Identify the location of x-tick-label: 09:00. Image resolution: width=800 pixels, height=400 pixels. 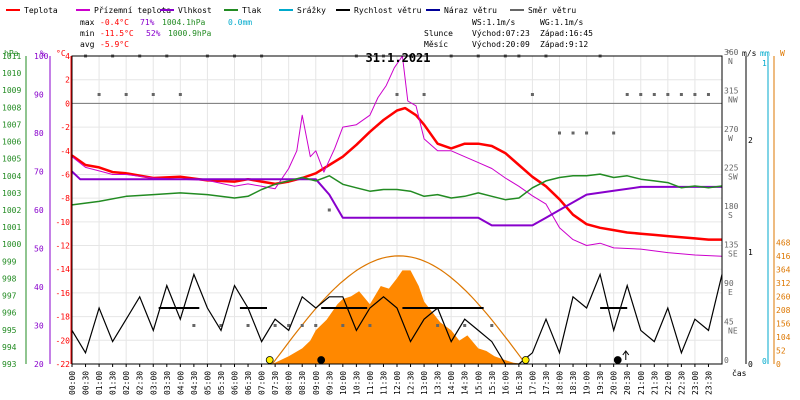
(316, 383).